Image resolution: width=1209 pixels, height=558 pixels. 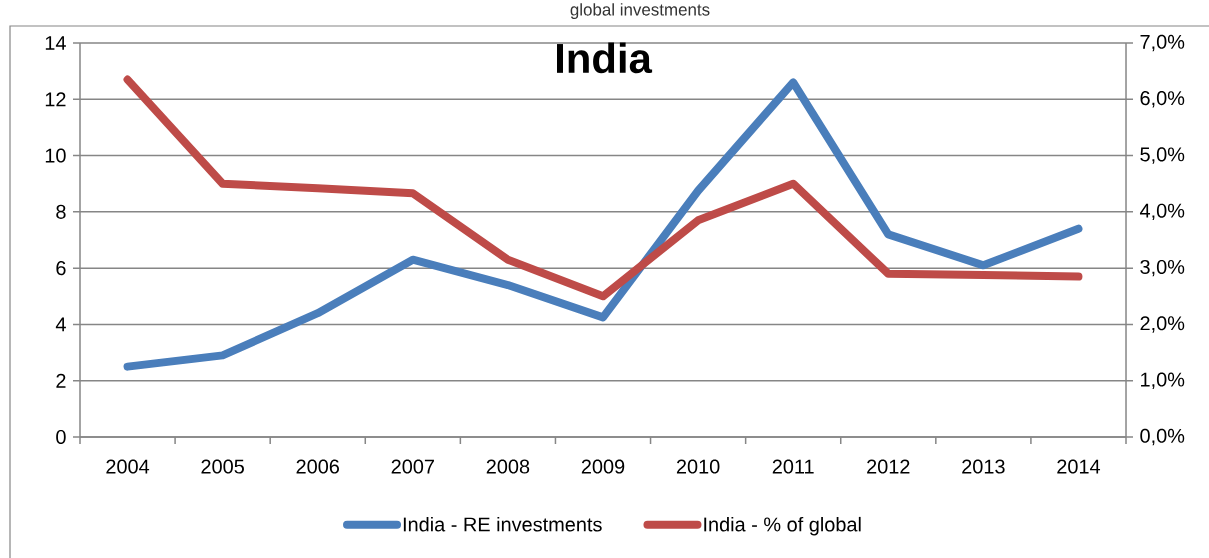 I want to click on x-tick-label: 2008, so click(x=508, y=466).